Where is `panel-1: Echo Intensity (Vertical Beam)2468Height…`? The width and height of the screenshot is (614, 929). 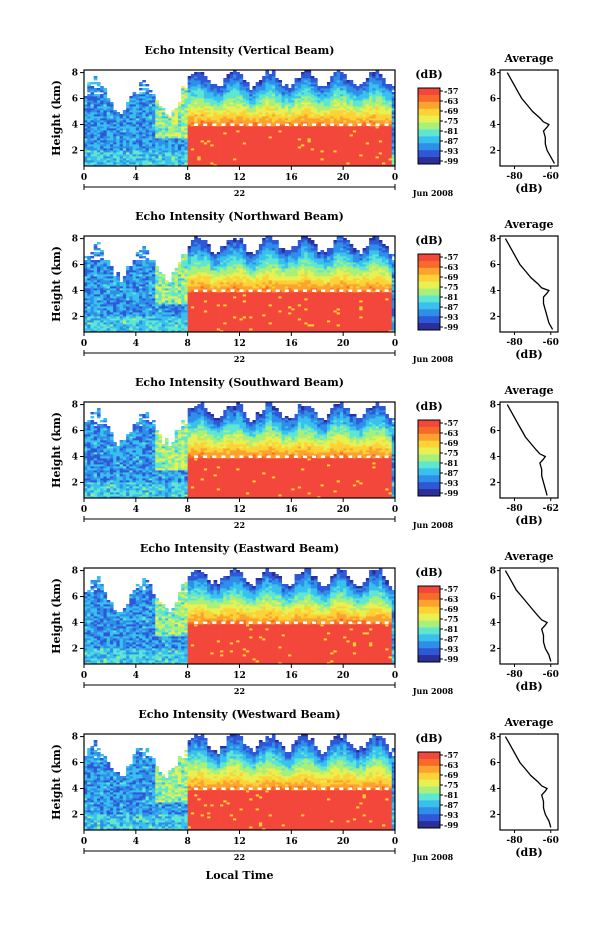
panel-1: Echo Intensity (Vertical Beam)2468Height… is located at coordinates (304, 121).